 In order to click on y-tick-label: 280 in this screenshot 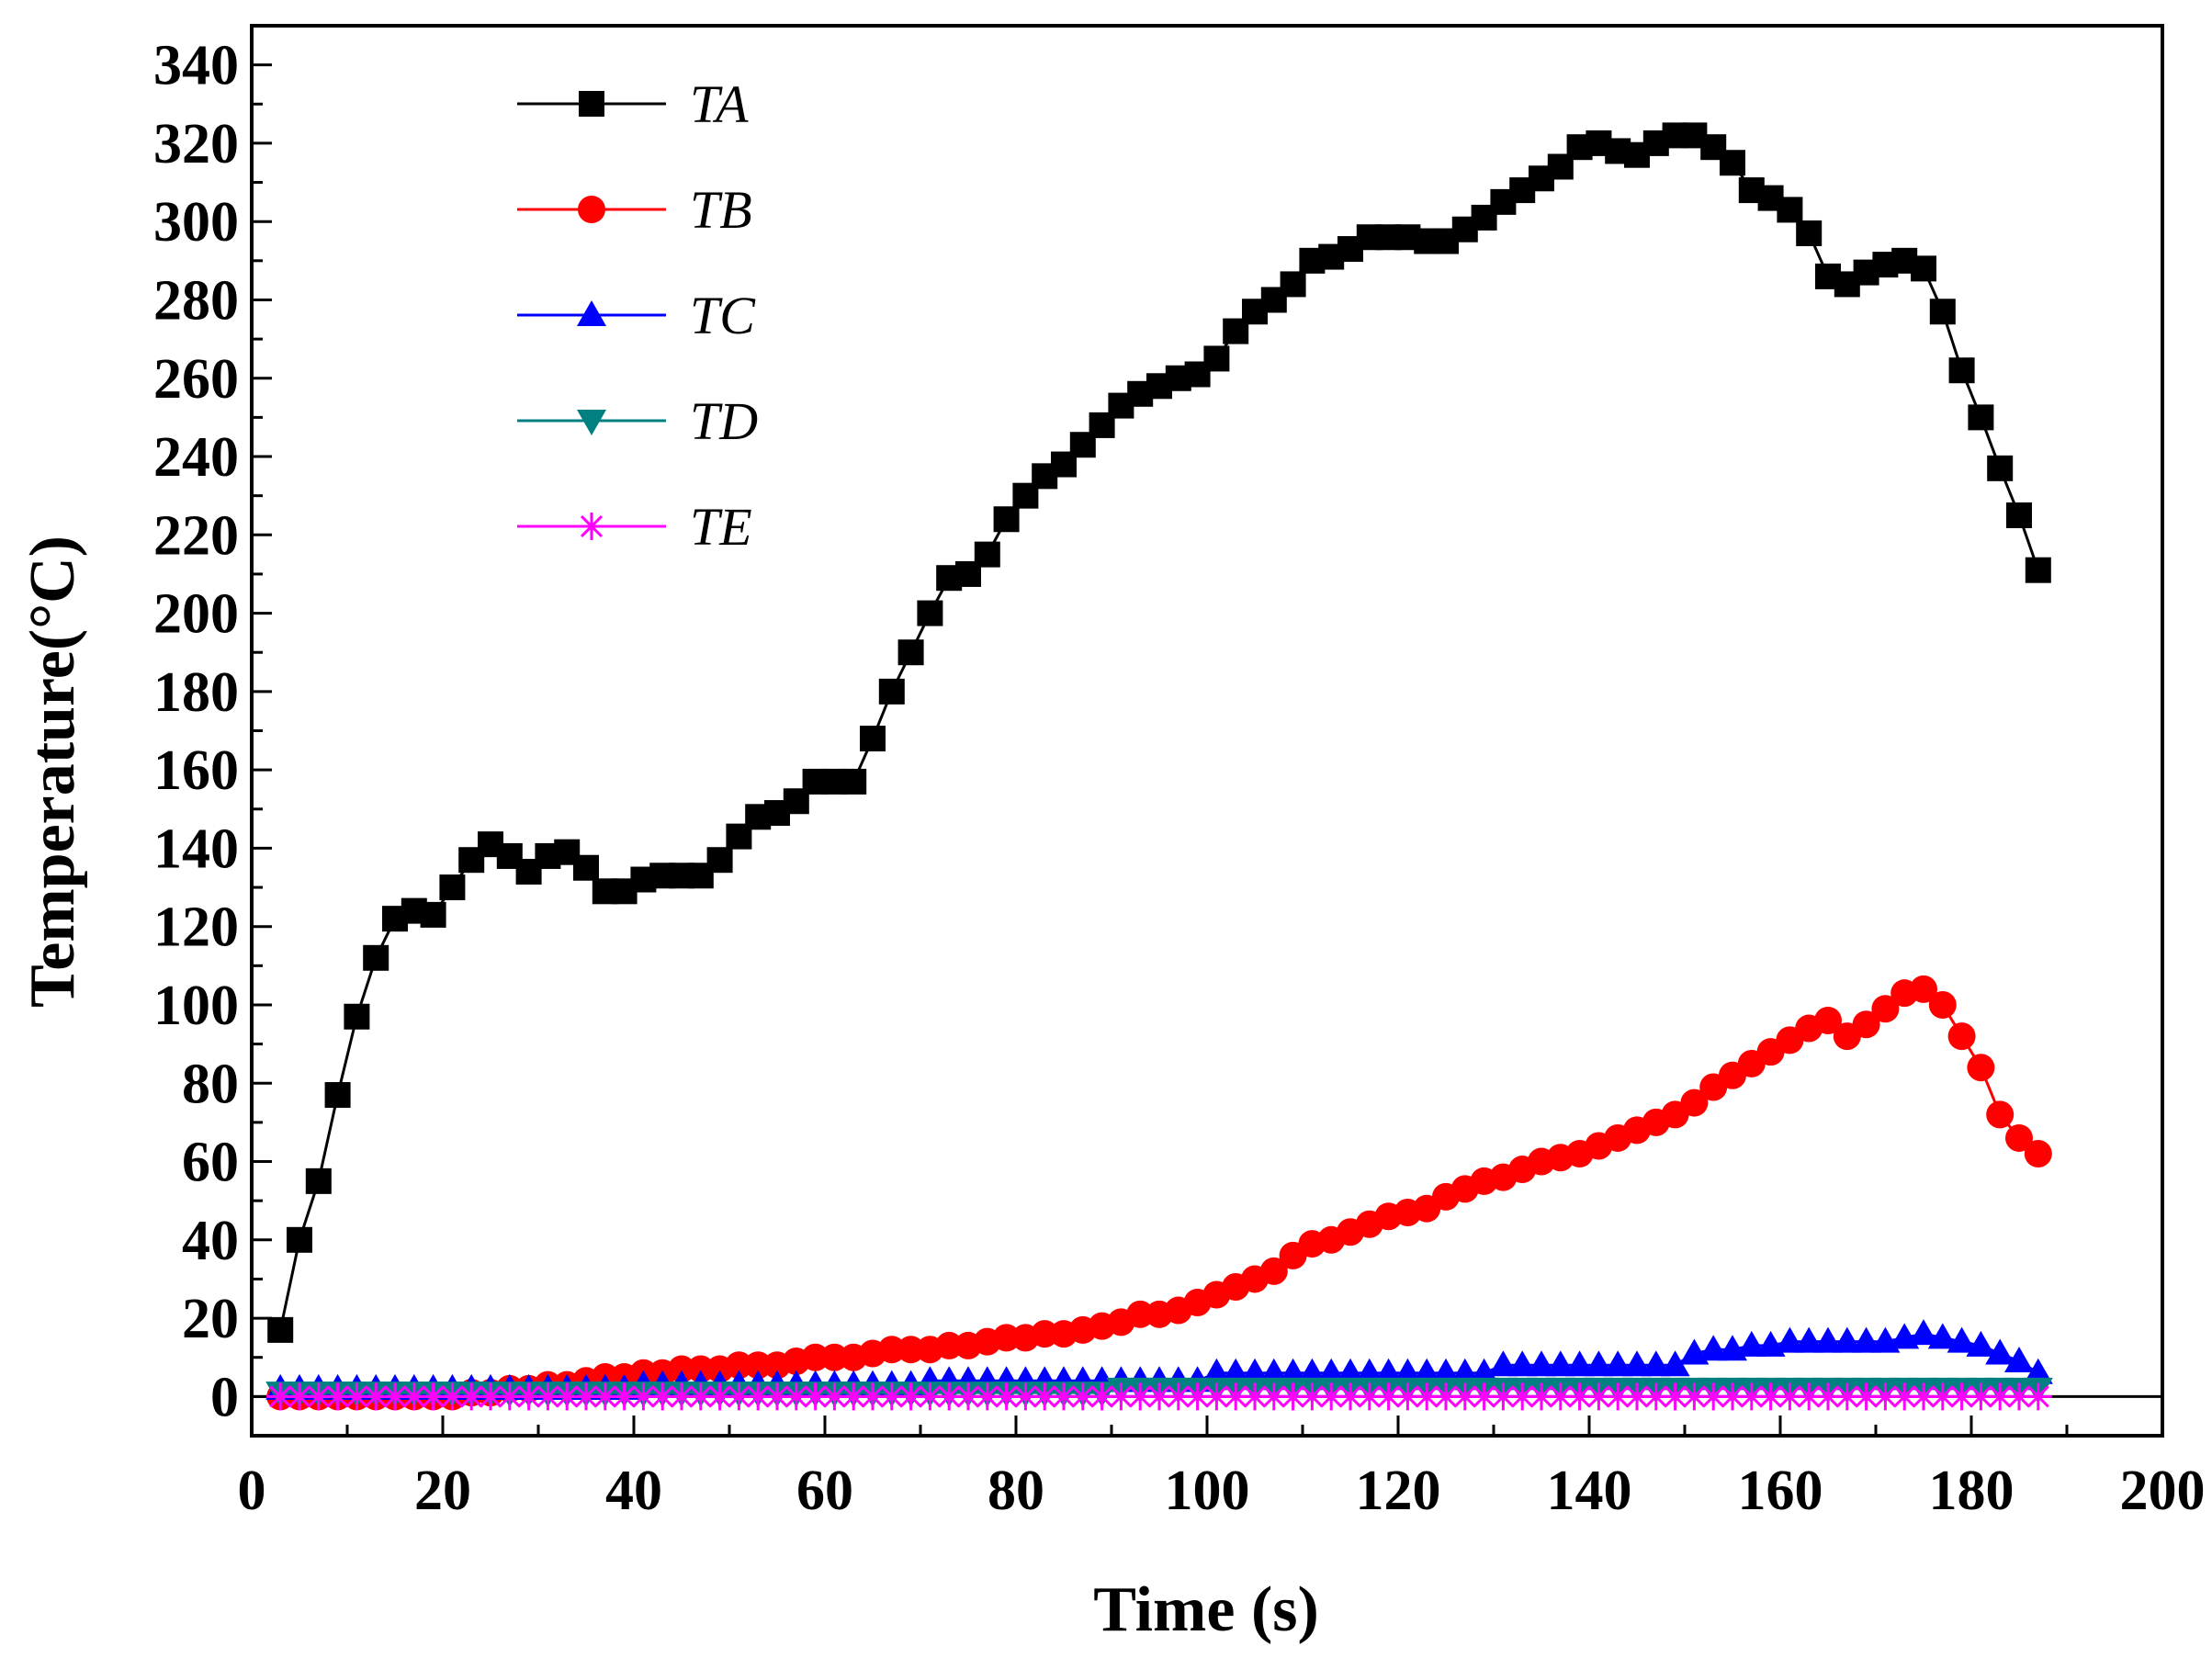, I will do `click(196, 301)`.